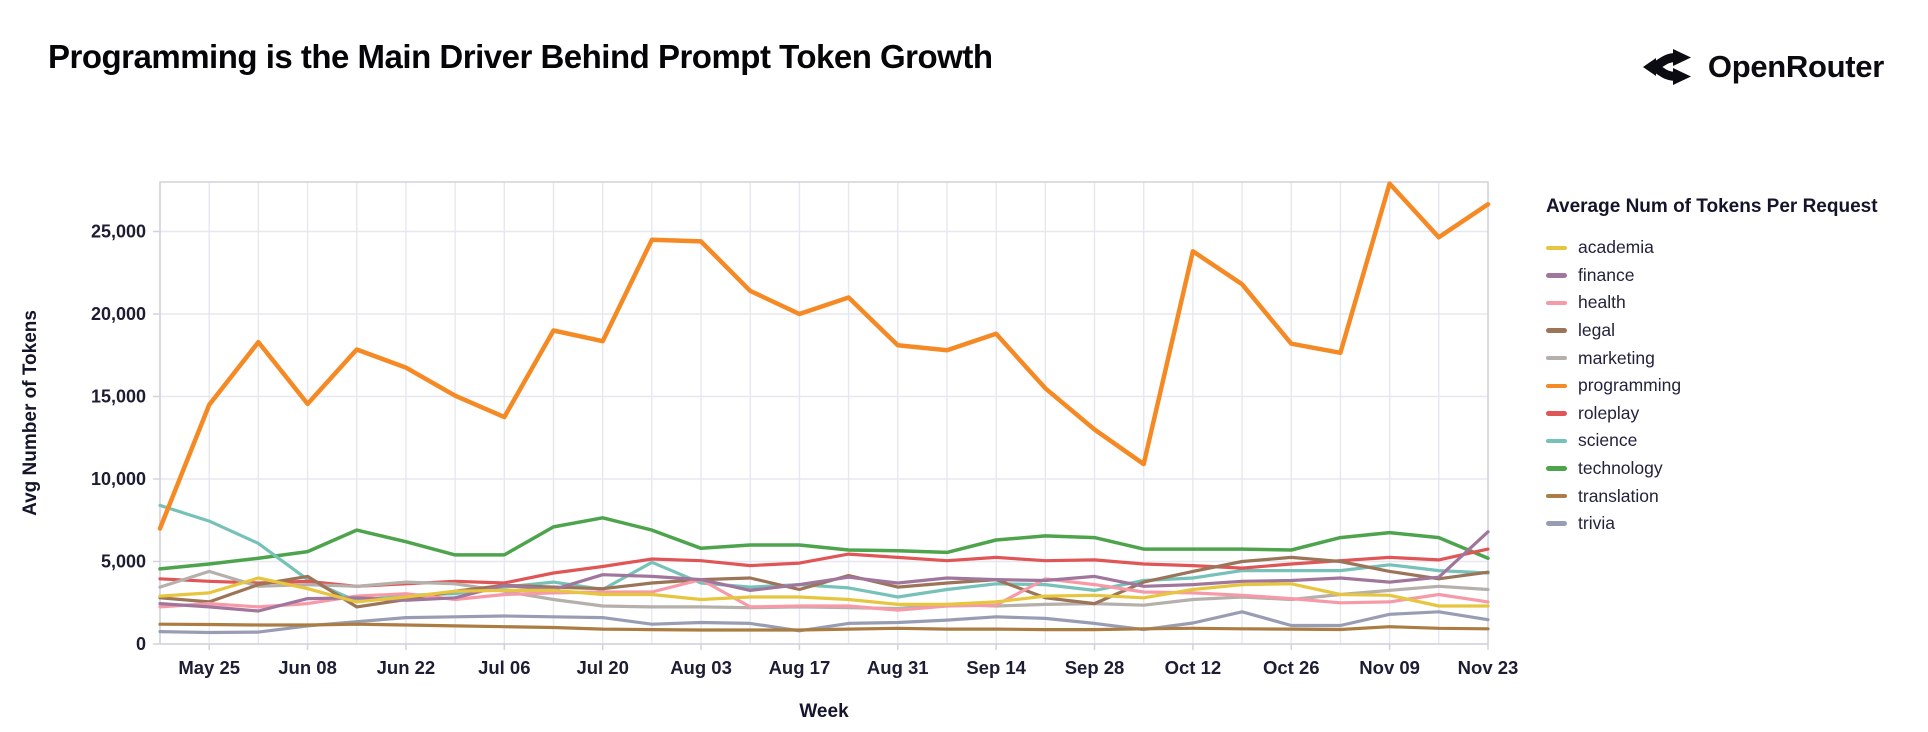 This screenshot has height=732, width=1928. I want to click on x-tick-label: Aug 03, so click(701, 667).